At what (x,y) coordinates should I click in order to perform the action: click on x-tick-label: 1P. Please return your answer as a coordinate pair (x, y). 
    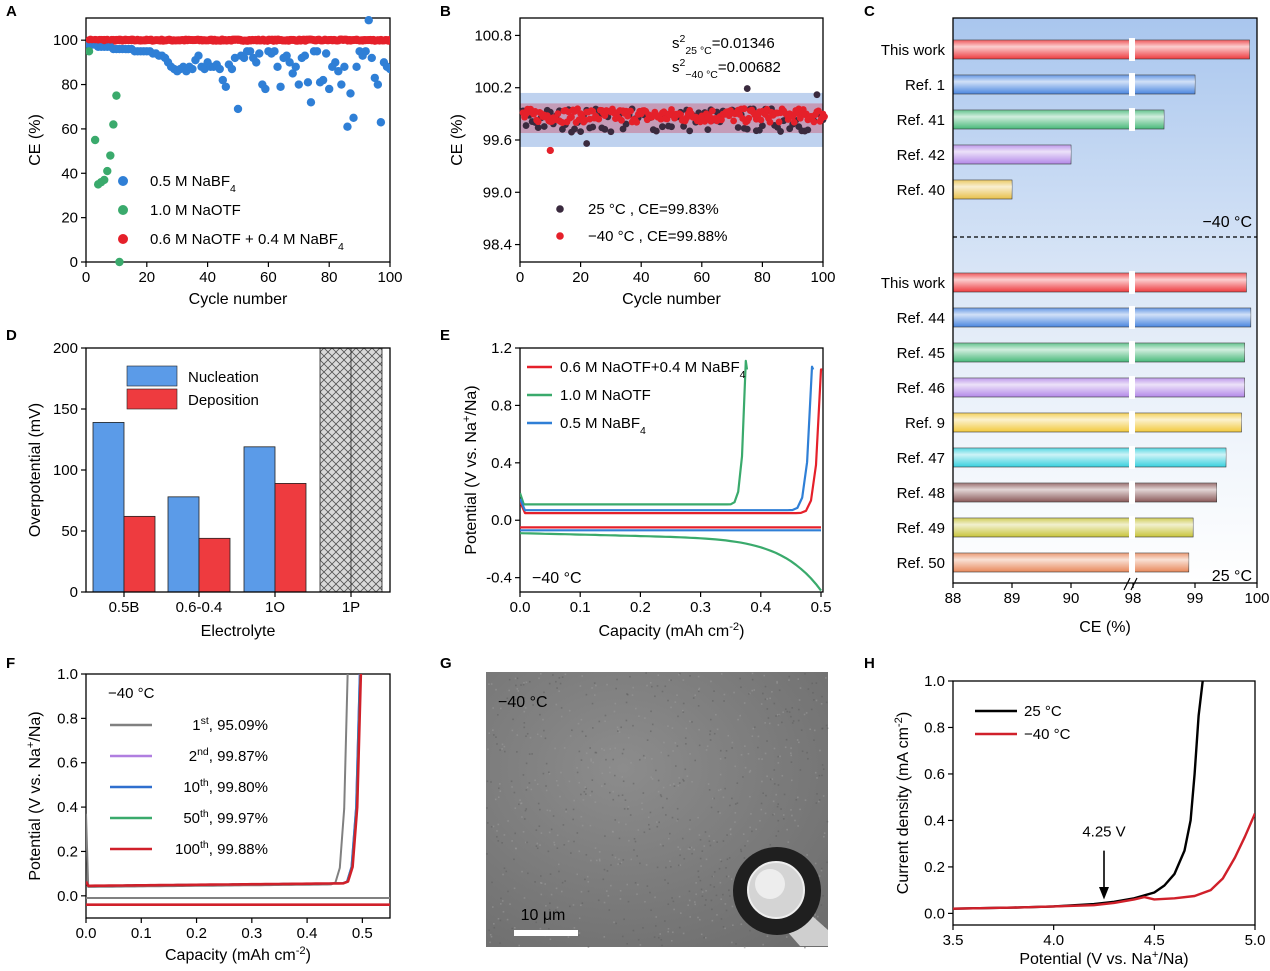
    Looking at the image, I should click on (351, 607).